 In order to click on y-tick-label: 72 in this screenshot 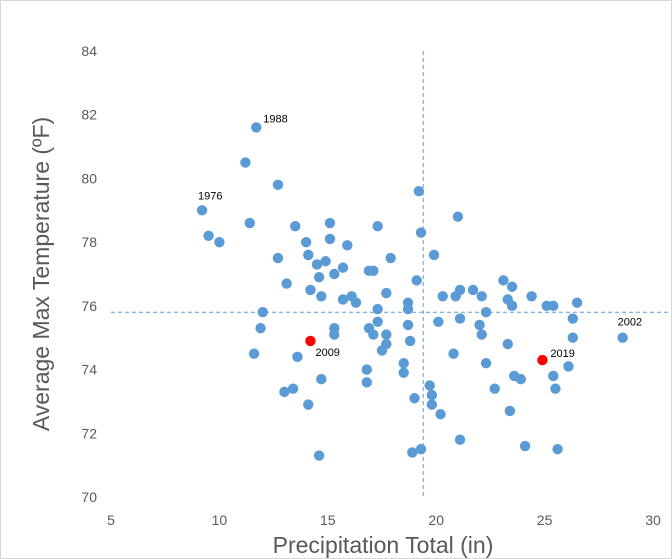, I will do `click(89, 433)`.